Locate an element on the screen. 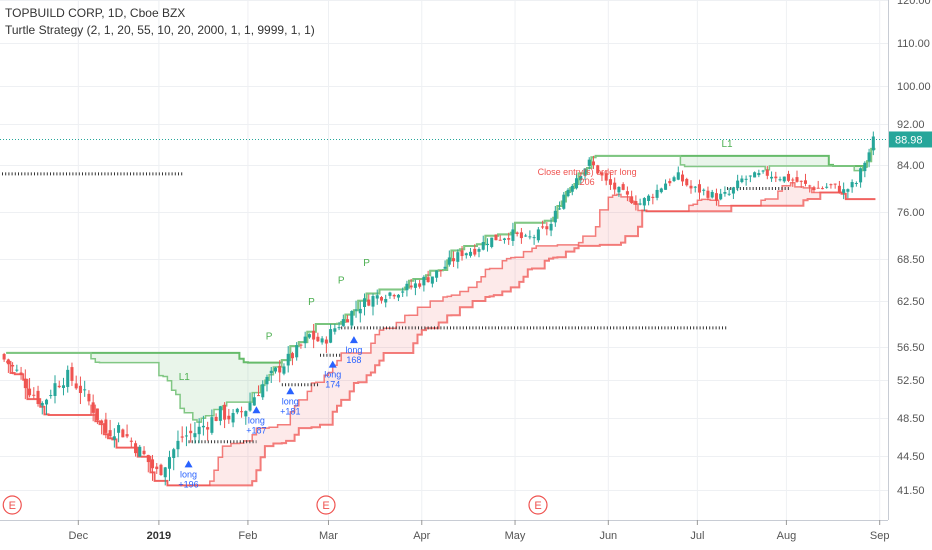  price-tick-label: 48.50 is located at coordinates (911, 419).